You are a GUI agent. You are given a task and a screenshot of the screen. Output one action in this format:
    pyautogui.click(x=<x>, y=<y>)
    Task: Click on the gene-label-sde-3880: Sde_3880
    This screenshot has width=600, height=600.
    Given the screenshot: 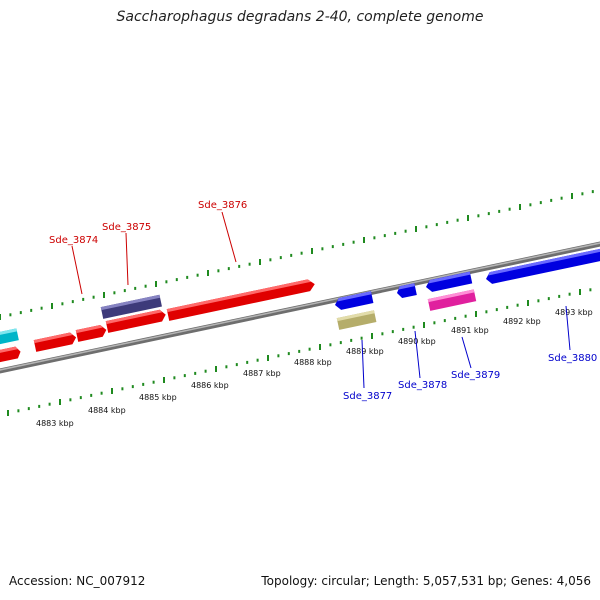 What is the action you would take?
    pyautogui.click(x=572, y=358)
    